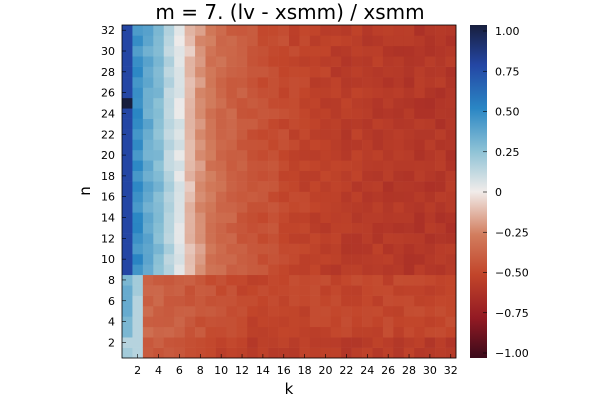  Describe the element at coordinates (137, 370) in the screenshot. I see `x-tick-label: 2` at that location.